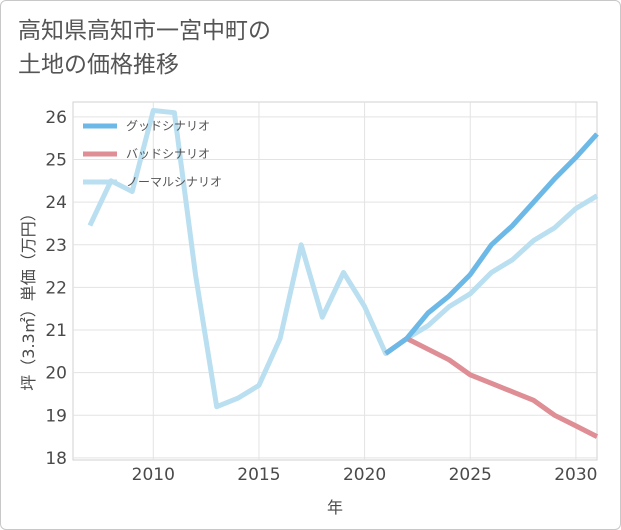 The width and height of the screenshot is (621, 530). What do you see at coordinates (144, 31) in the screenshot?
I see `chart-title-line-1: 高知県高知市一宮中町の` at bounding box center [144, 31].